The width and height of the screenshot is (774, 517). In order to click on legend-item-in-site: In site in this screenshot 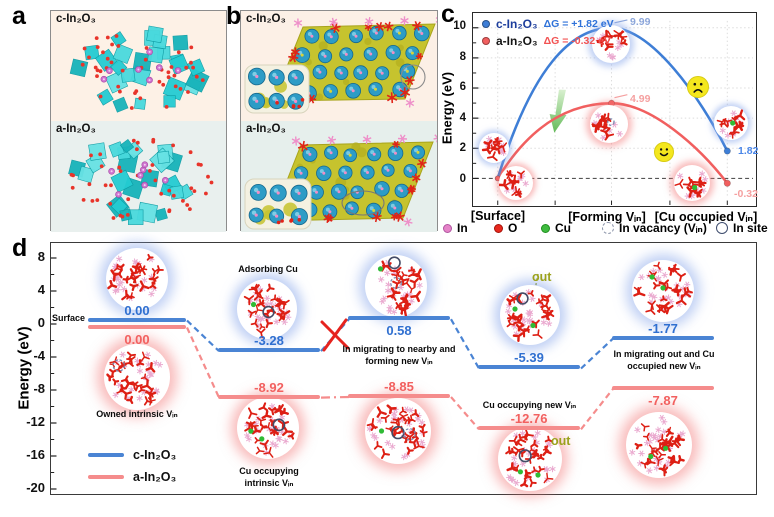, I will do `click(742, 228)`.